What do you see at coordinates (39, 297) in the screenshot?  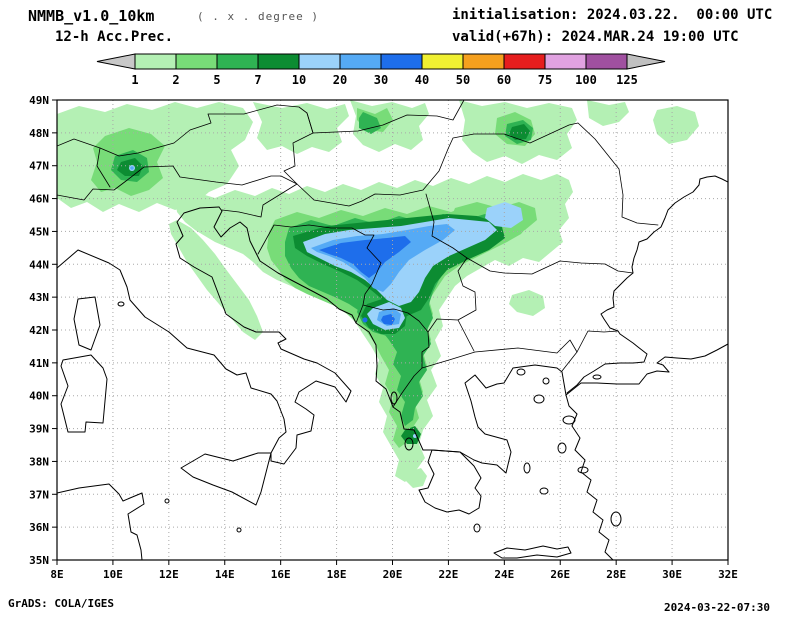 I see `lat-label: 43N` at bounding box center [39, 297].